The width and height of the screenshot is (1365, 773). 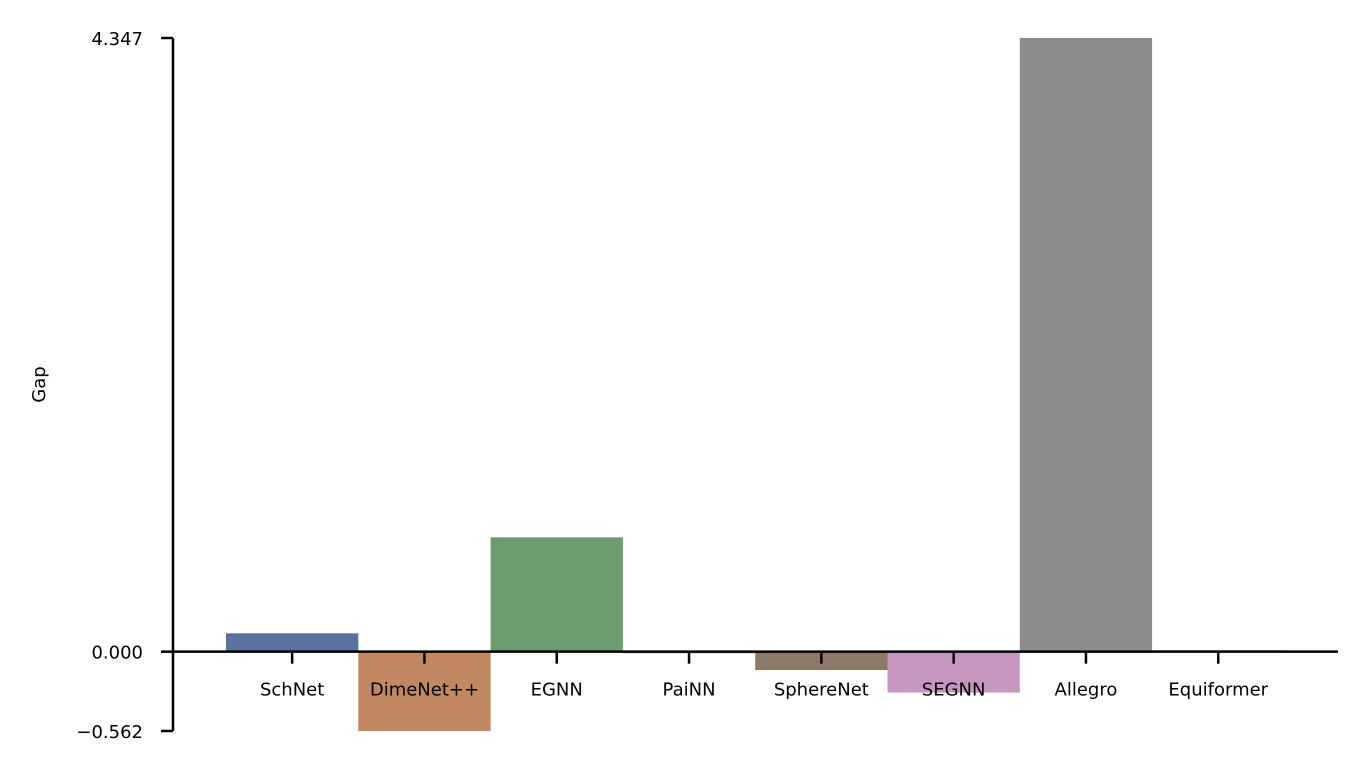 What do you see at coordinates (1218, 690) in the screenshot?
I see `x-tick-label: Equiformer` at bounding box center [1218, 690].